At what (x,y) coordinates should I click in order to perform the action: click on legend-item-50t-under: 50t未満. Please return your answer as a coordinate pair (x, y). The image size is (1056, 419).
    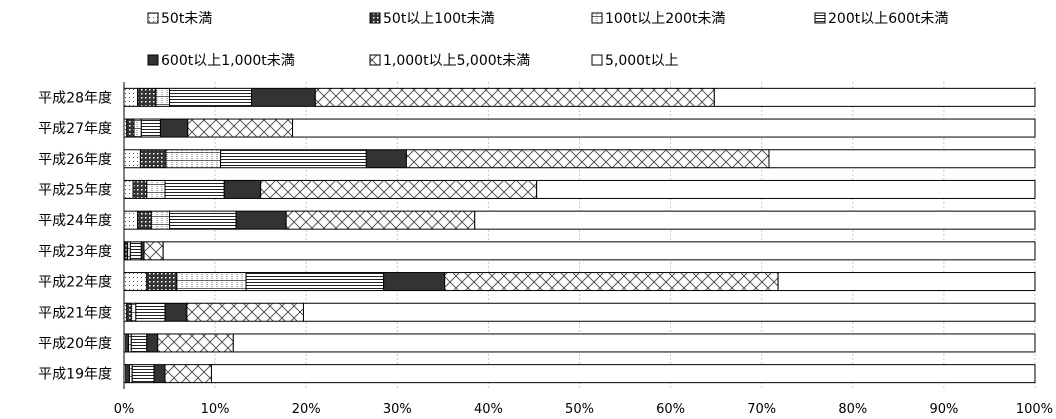
    Looking at the image, I should click on (179, 19).